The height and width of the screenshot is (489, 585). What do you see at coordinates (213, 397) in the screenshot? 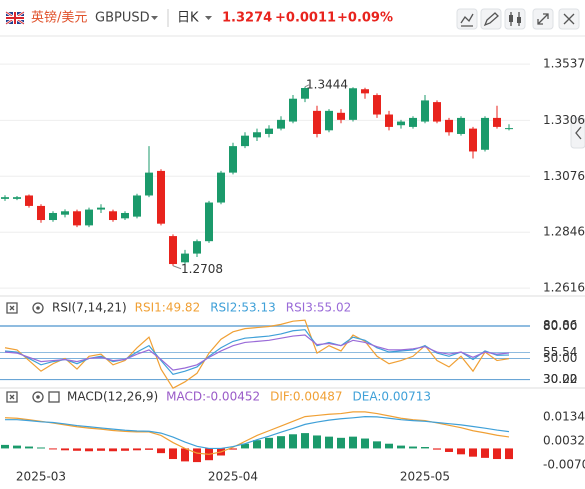
I see `legend-entry: MACD:-0.00452` at bounding box center [213, 397].